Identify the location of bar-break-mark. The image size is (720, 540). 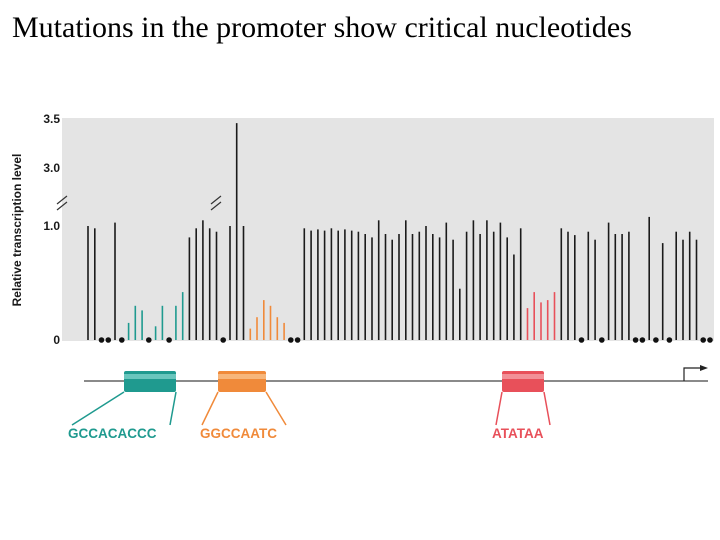
(216, 203).